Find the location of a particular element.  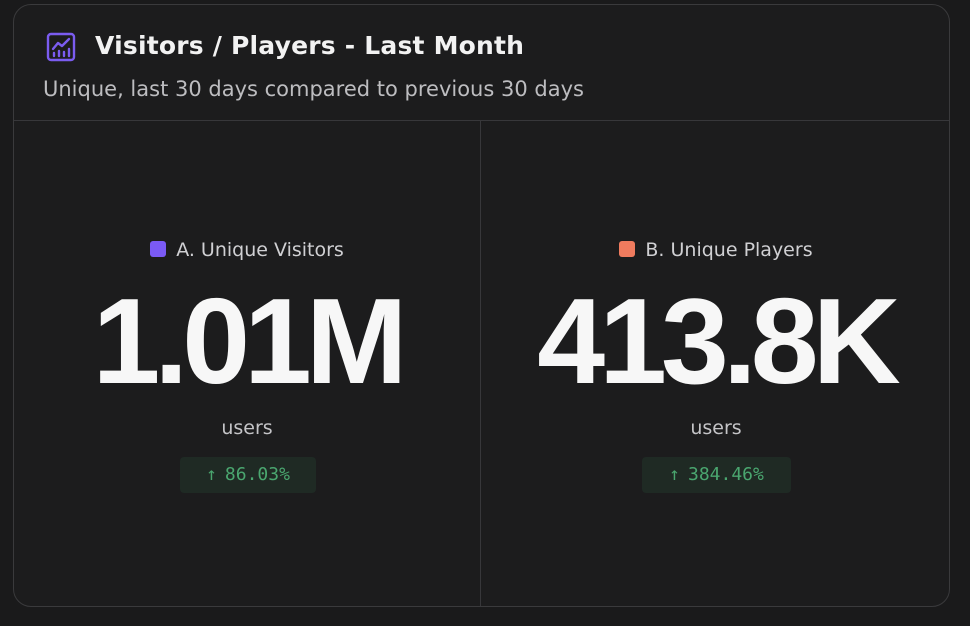

metric-label-text: A. Unique Visitors is located at coordinates (260, 250).